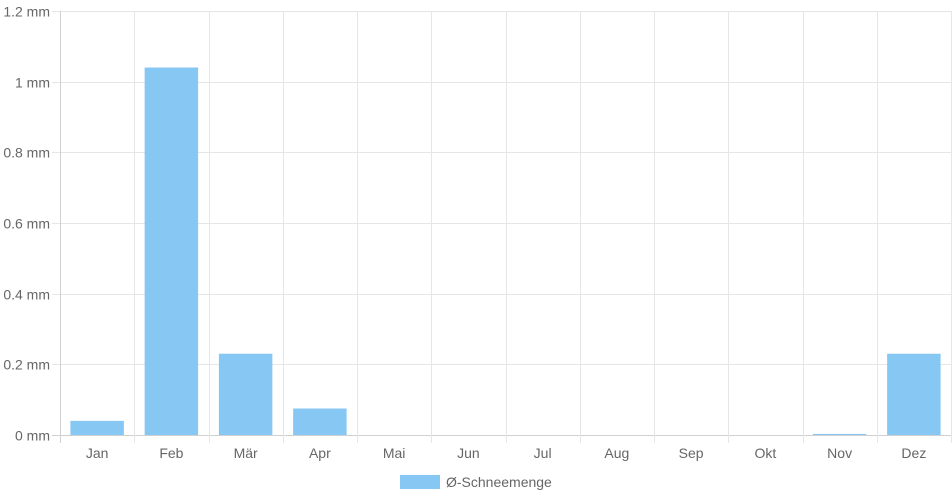 The height and width of the screenshot is (500, 952). What do you see at coordinates (320, 453) in the screenshot?
I see `x-tick-label: Apr` at bounding box center [320, 453].